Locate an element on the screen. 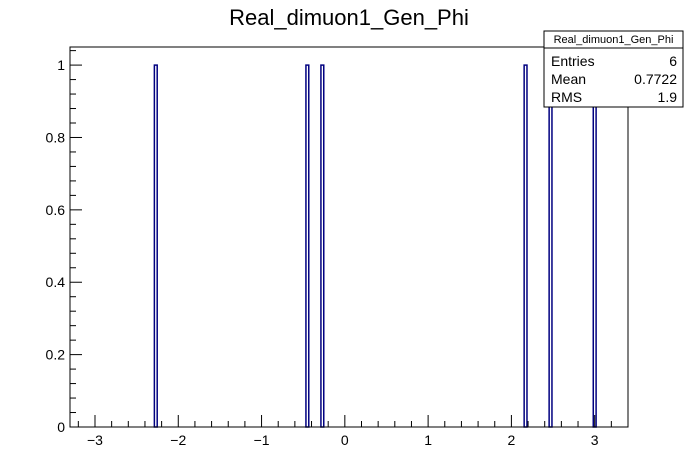  x-tick-label-5: 2 is located at coordinates (512, 440).